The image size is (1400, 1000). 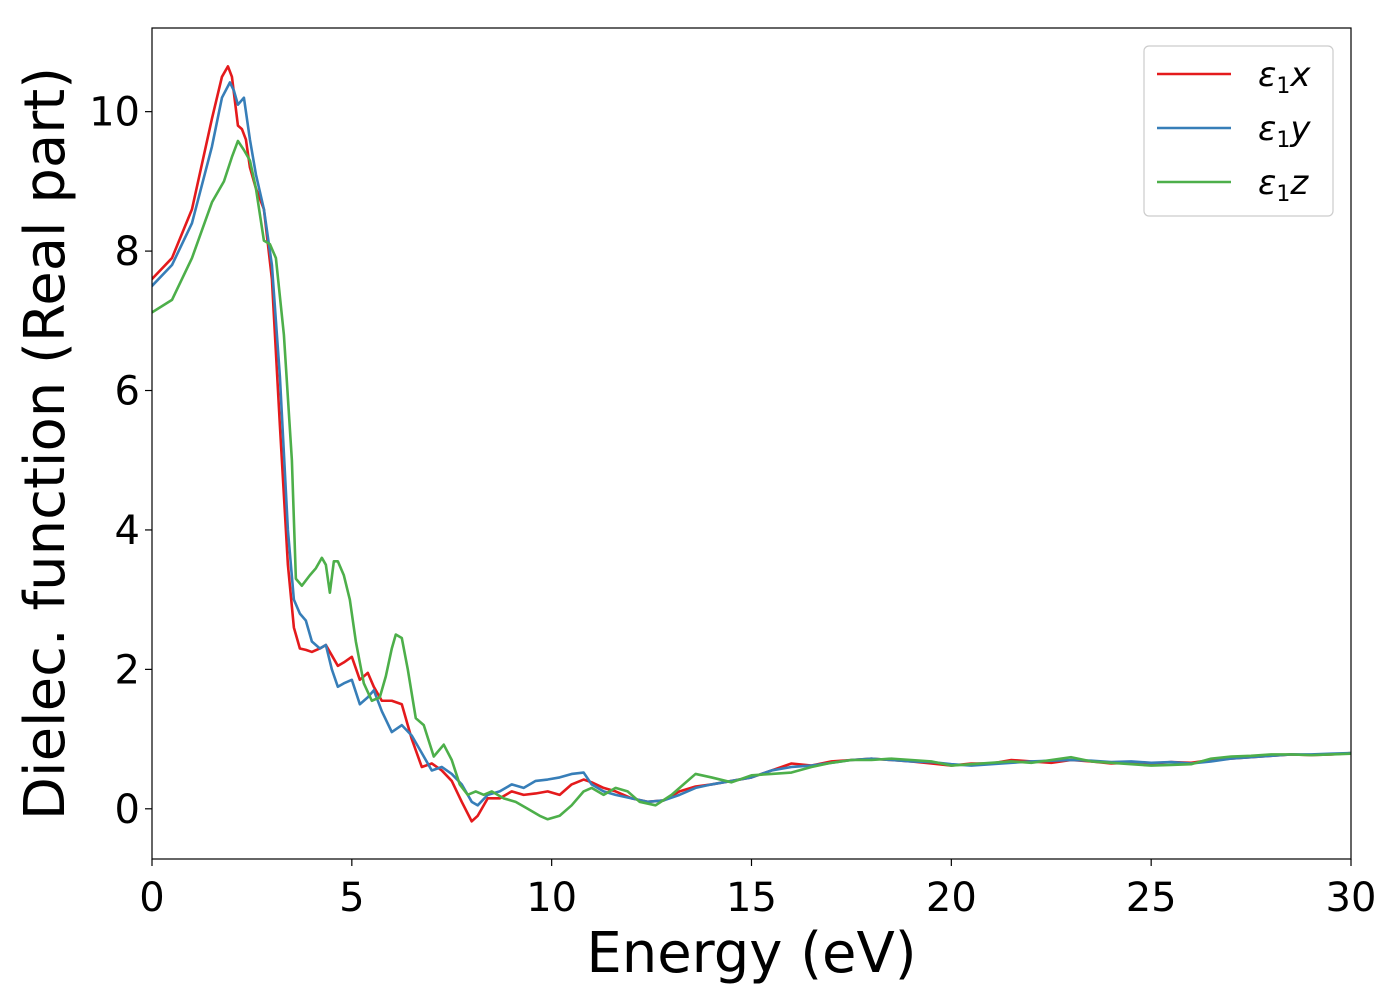 I want to click on x-tick-label: 30, so click(x=1351, y=898).